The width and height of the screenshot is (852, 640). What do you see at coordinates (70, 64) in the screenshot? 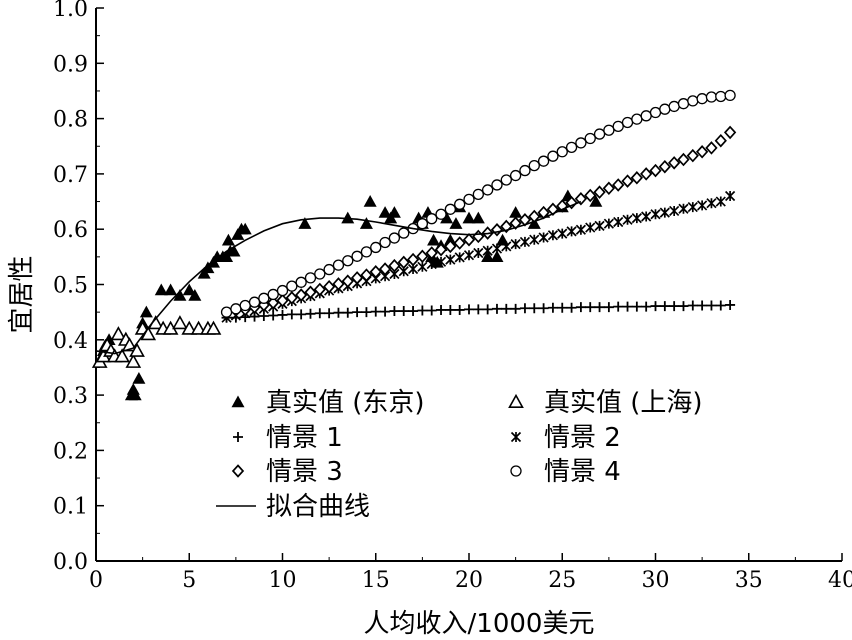
I see `y-tick-label: 0.9` at bounding box center [70, 64].